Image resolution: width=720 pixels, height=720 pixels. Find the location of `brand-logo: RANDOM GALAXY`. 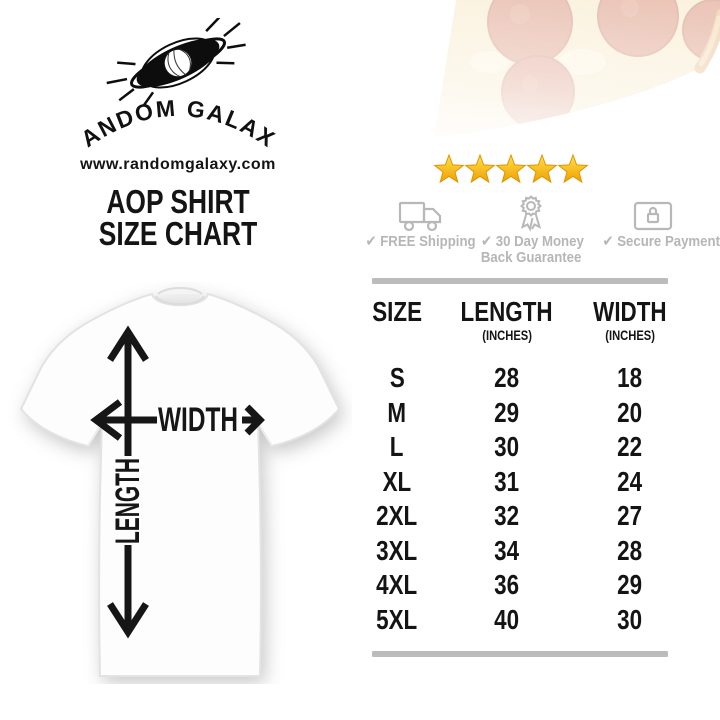

brand-logo: RANDOM GALAXY is located at coordinates (171, 85).